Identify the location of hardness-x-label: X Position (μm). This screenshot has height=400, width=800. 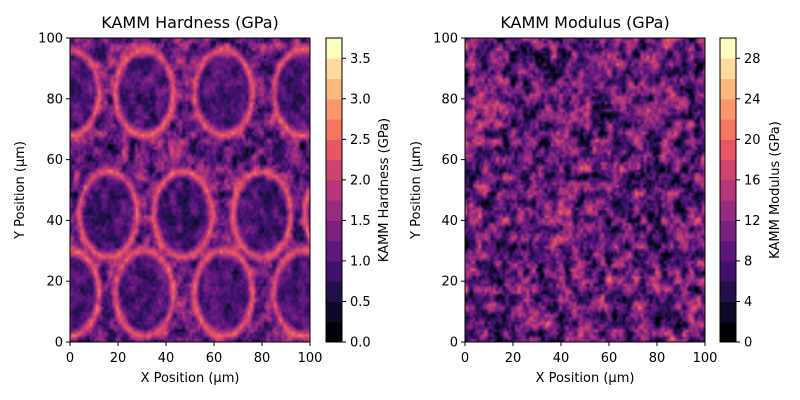
(190, 378).